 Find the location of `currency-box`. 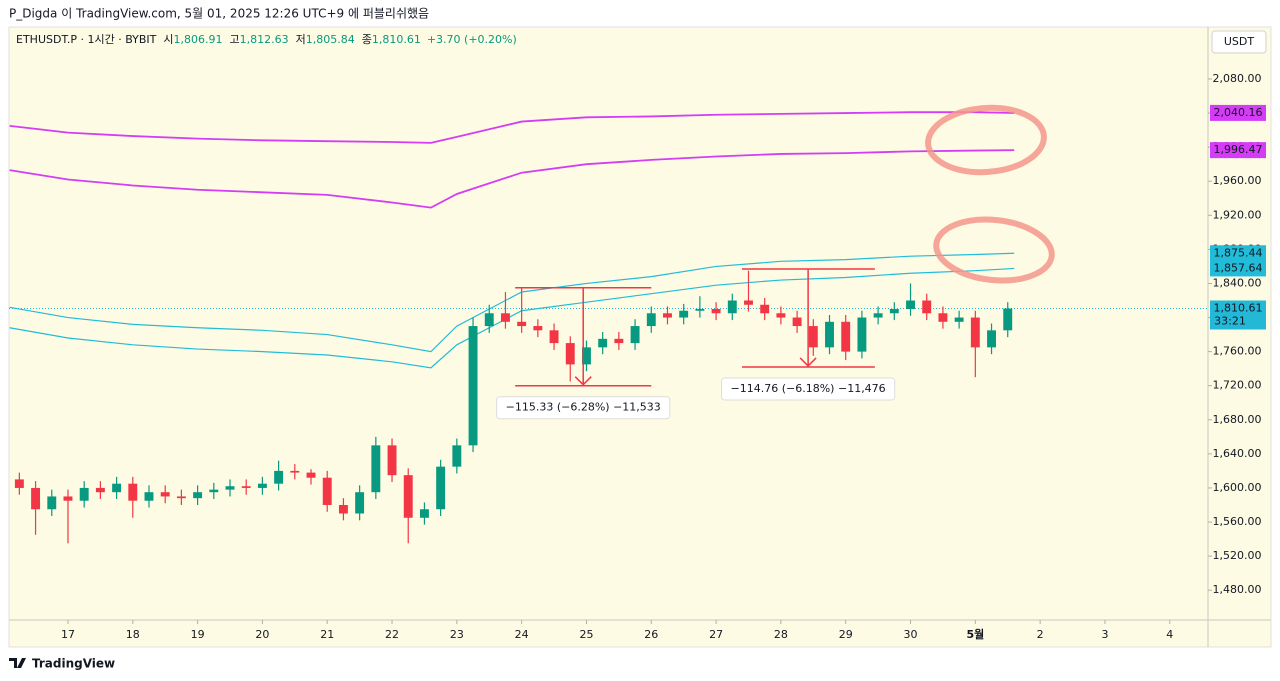

currency-box is located at coordinates (1239, 42).